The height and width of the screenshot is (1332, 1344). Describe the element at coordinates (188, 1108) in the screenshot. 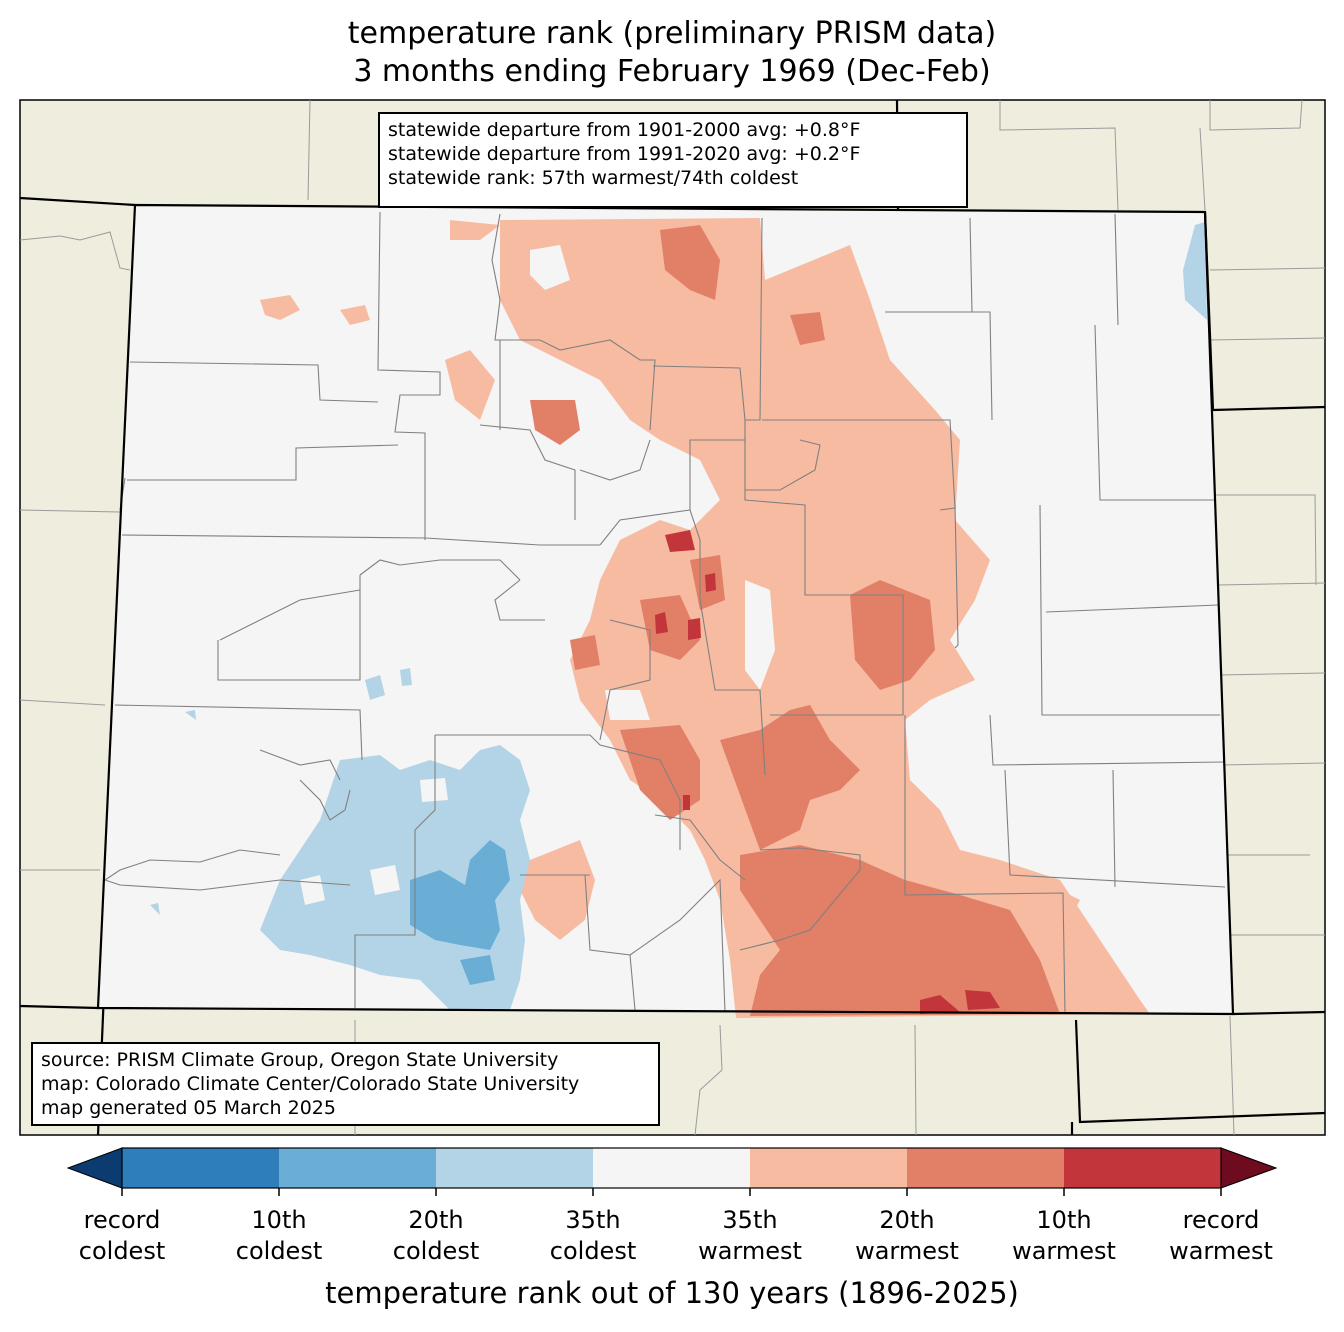

I see `source-line-3: map generated 05 March 2025` at that location.